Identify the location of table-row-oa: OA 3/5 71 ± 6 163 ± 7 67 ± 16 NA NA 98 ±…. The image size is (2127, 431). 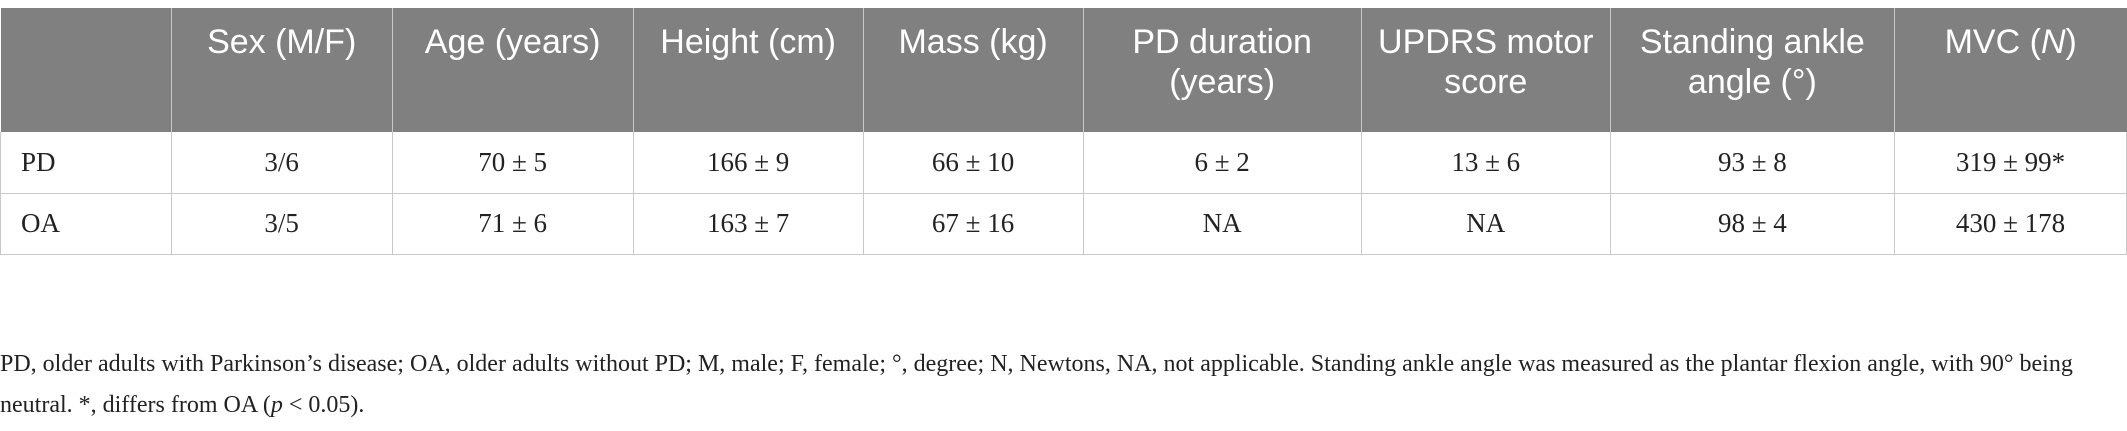
(1063, 224).